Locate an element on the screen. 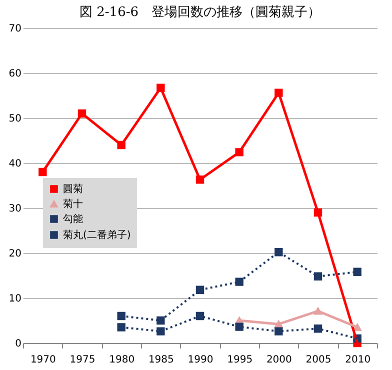 The height and width of the screenshot is (370, 392). y-tick-label: 30 is located at coordinates (15, 209).